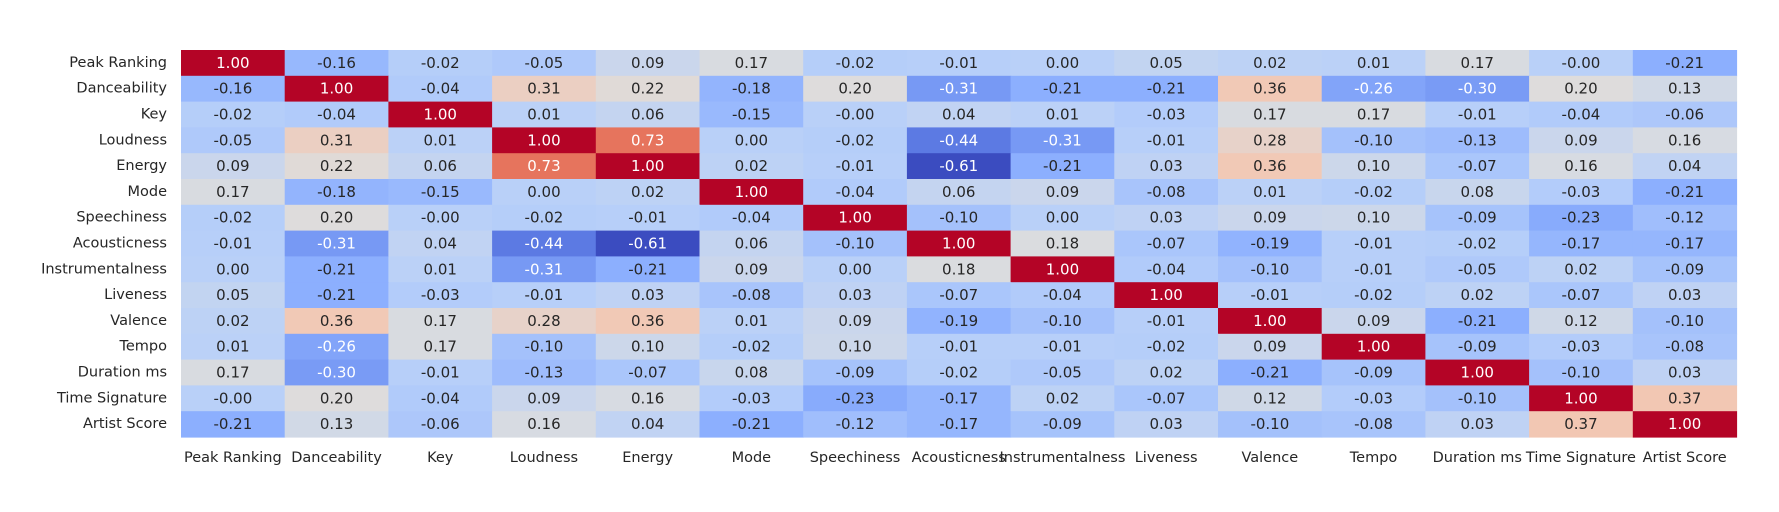 The width and height of the screenshot is (1779, 512). Describe the element at coordinates (751, 347) in the screenshot. I see `heatmap-cell-tempo-mode` at that location.